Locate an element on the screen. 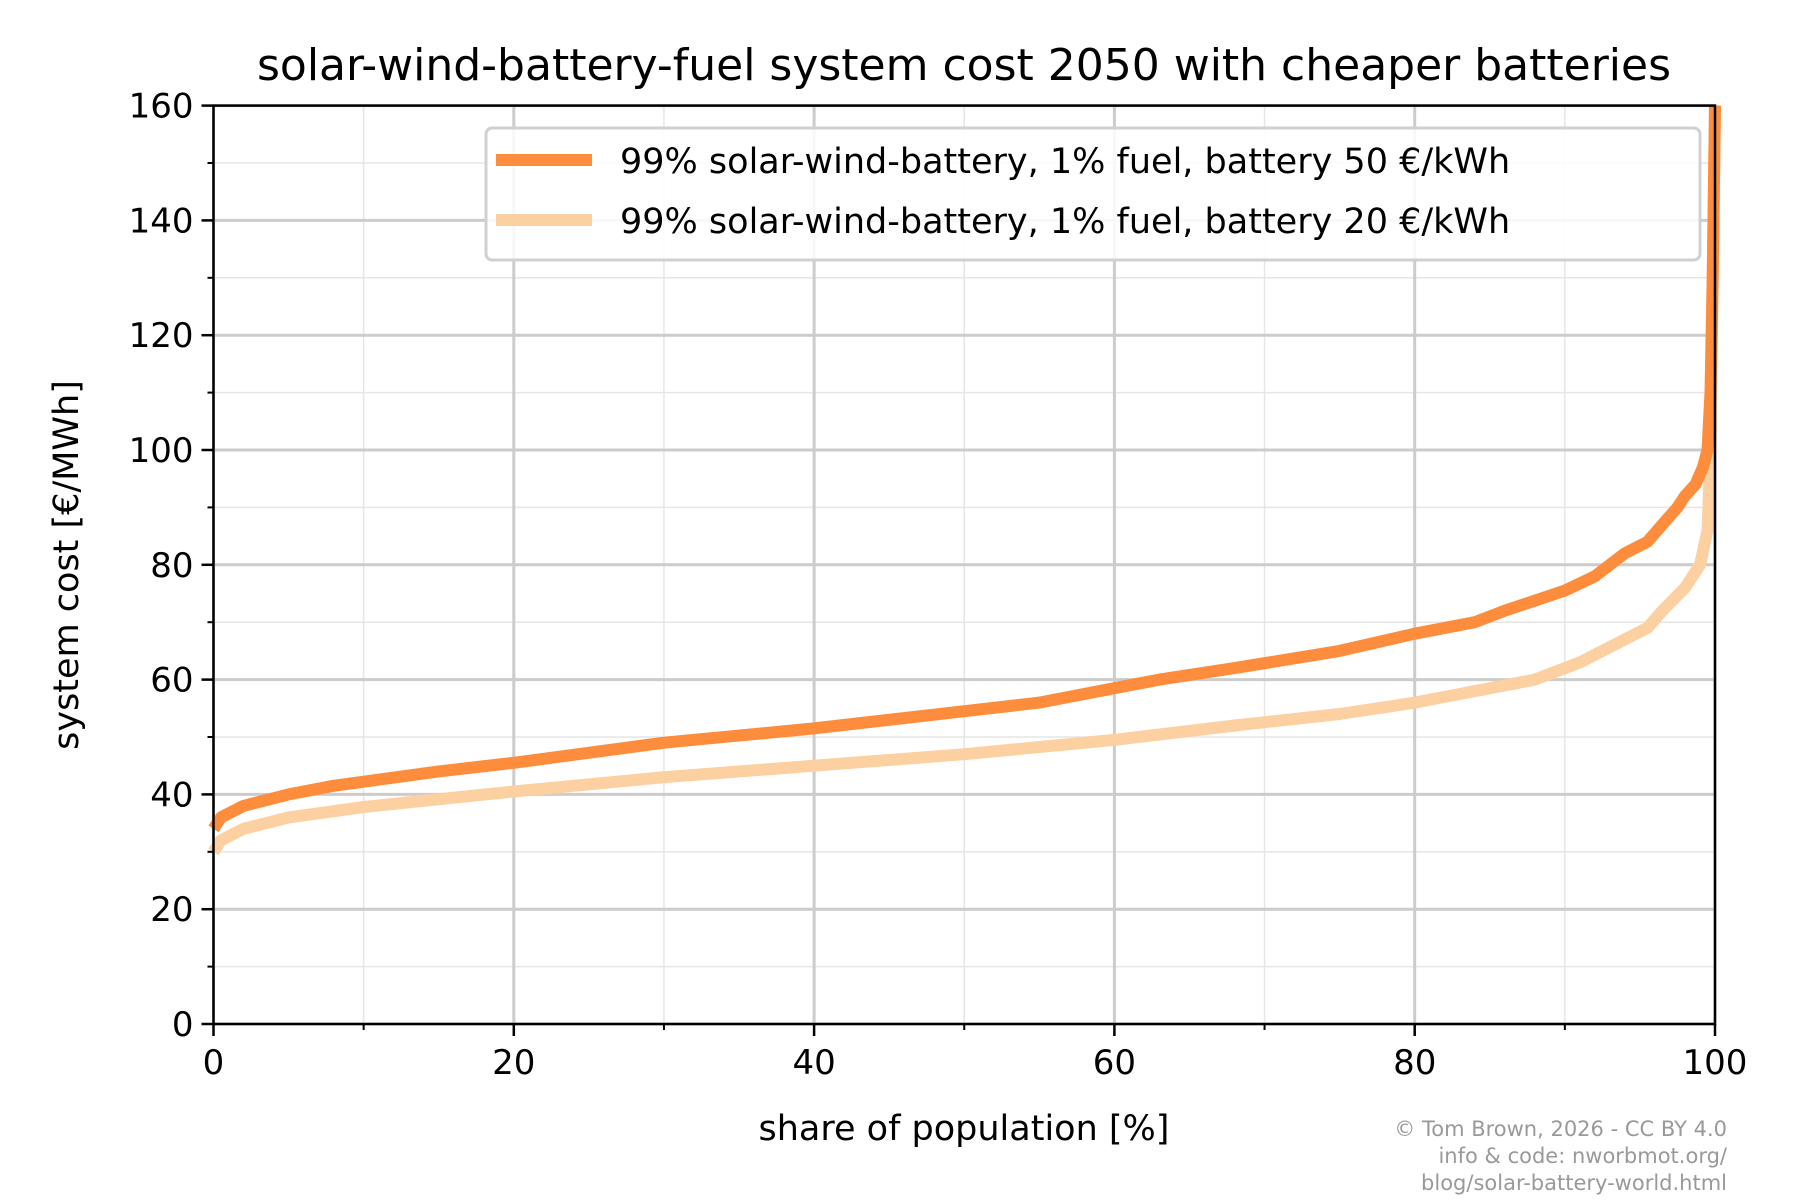 The height and width of the screenshot is (1204, 1800). x-tick-label: 100 is located at coordinates (1715, 1063).